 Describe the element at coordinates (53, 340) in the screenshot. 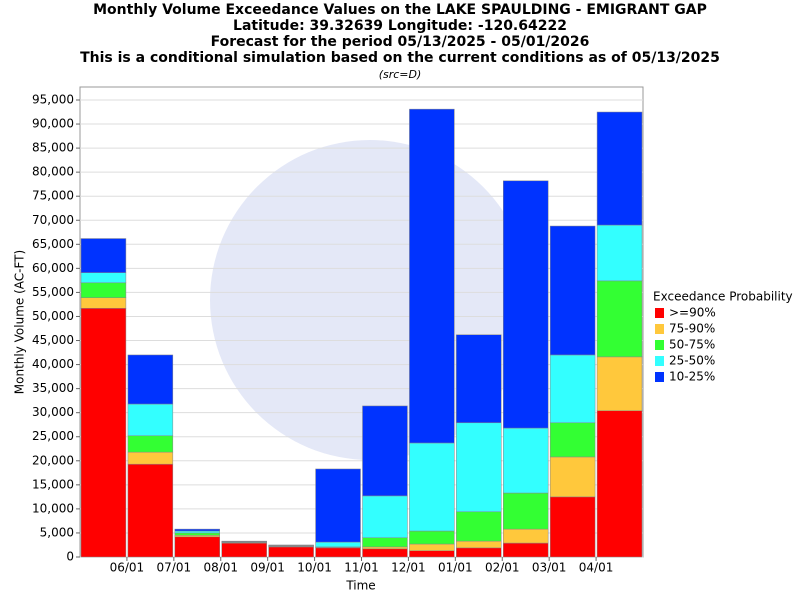

I see `y-tick-label: 45,000` at that location.